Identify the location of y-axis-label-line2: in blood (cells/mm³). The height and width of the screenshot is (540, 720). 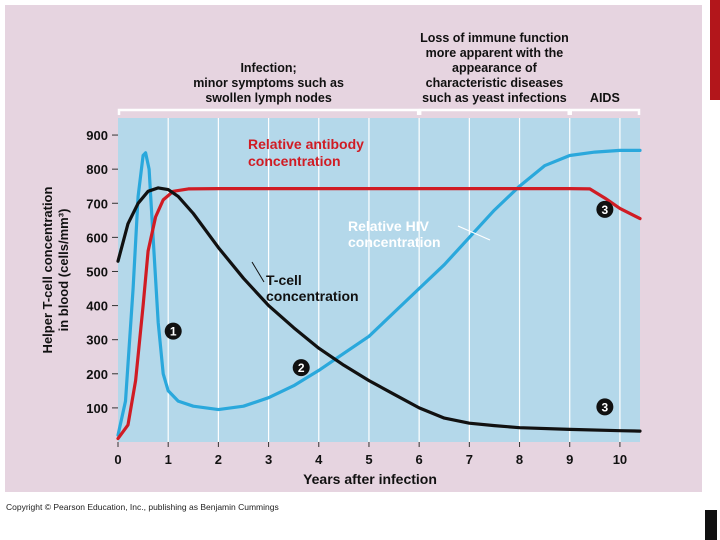
(63, 270).